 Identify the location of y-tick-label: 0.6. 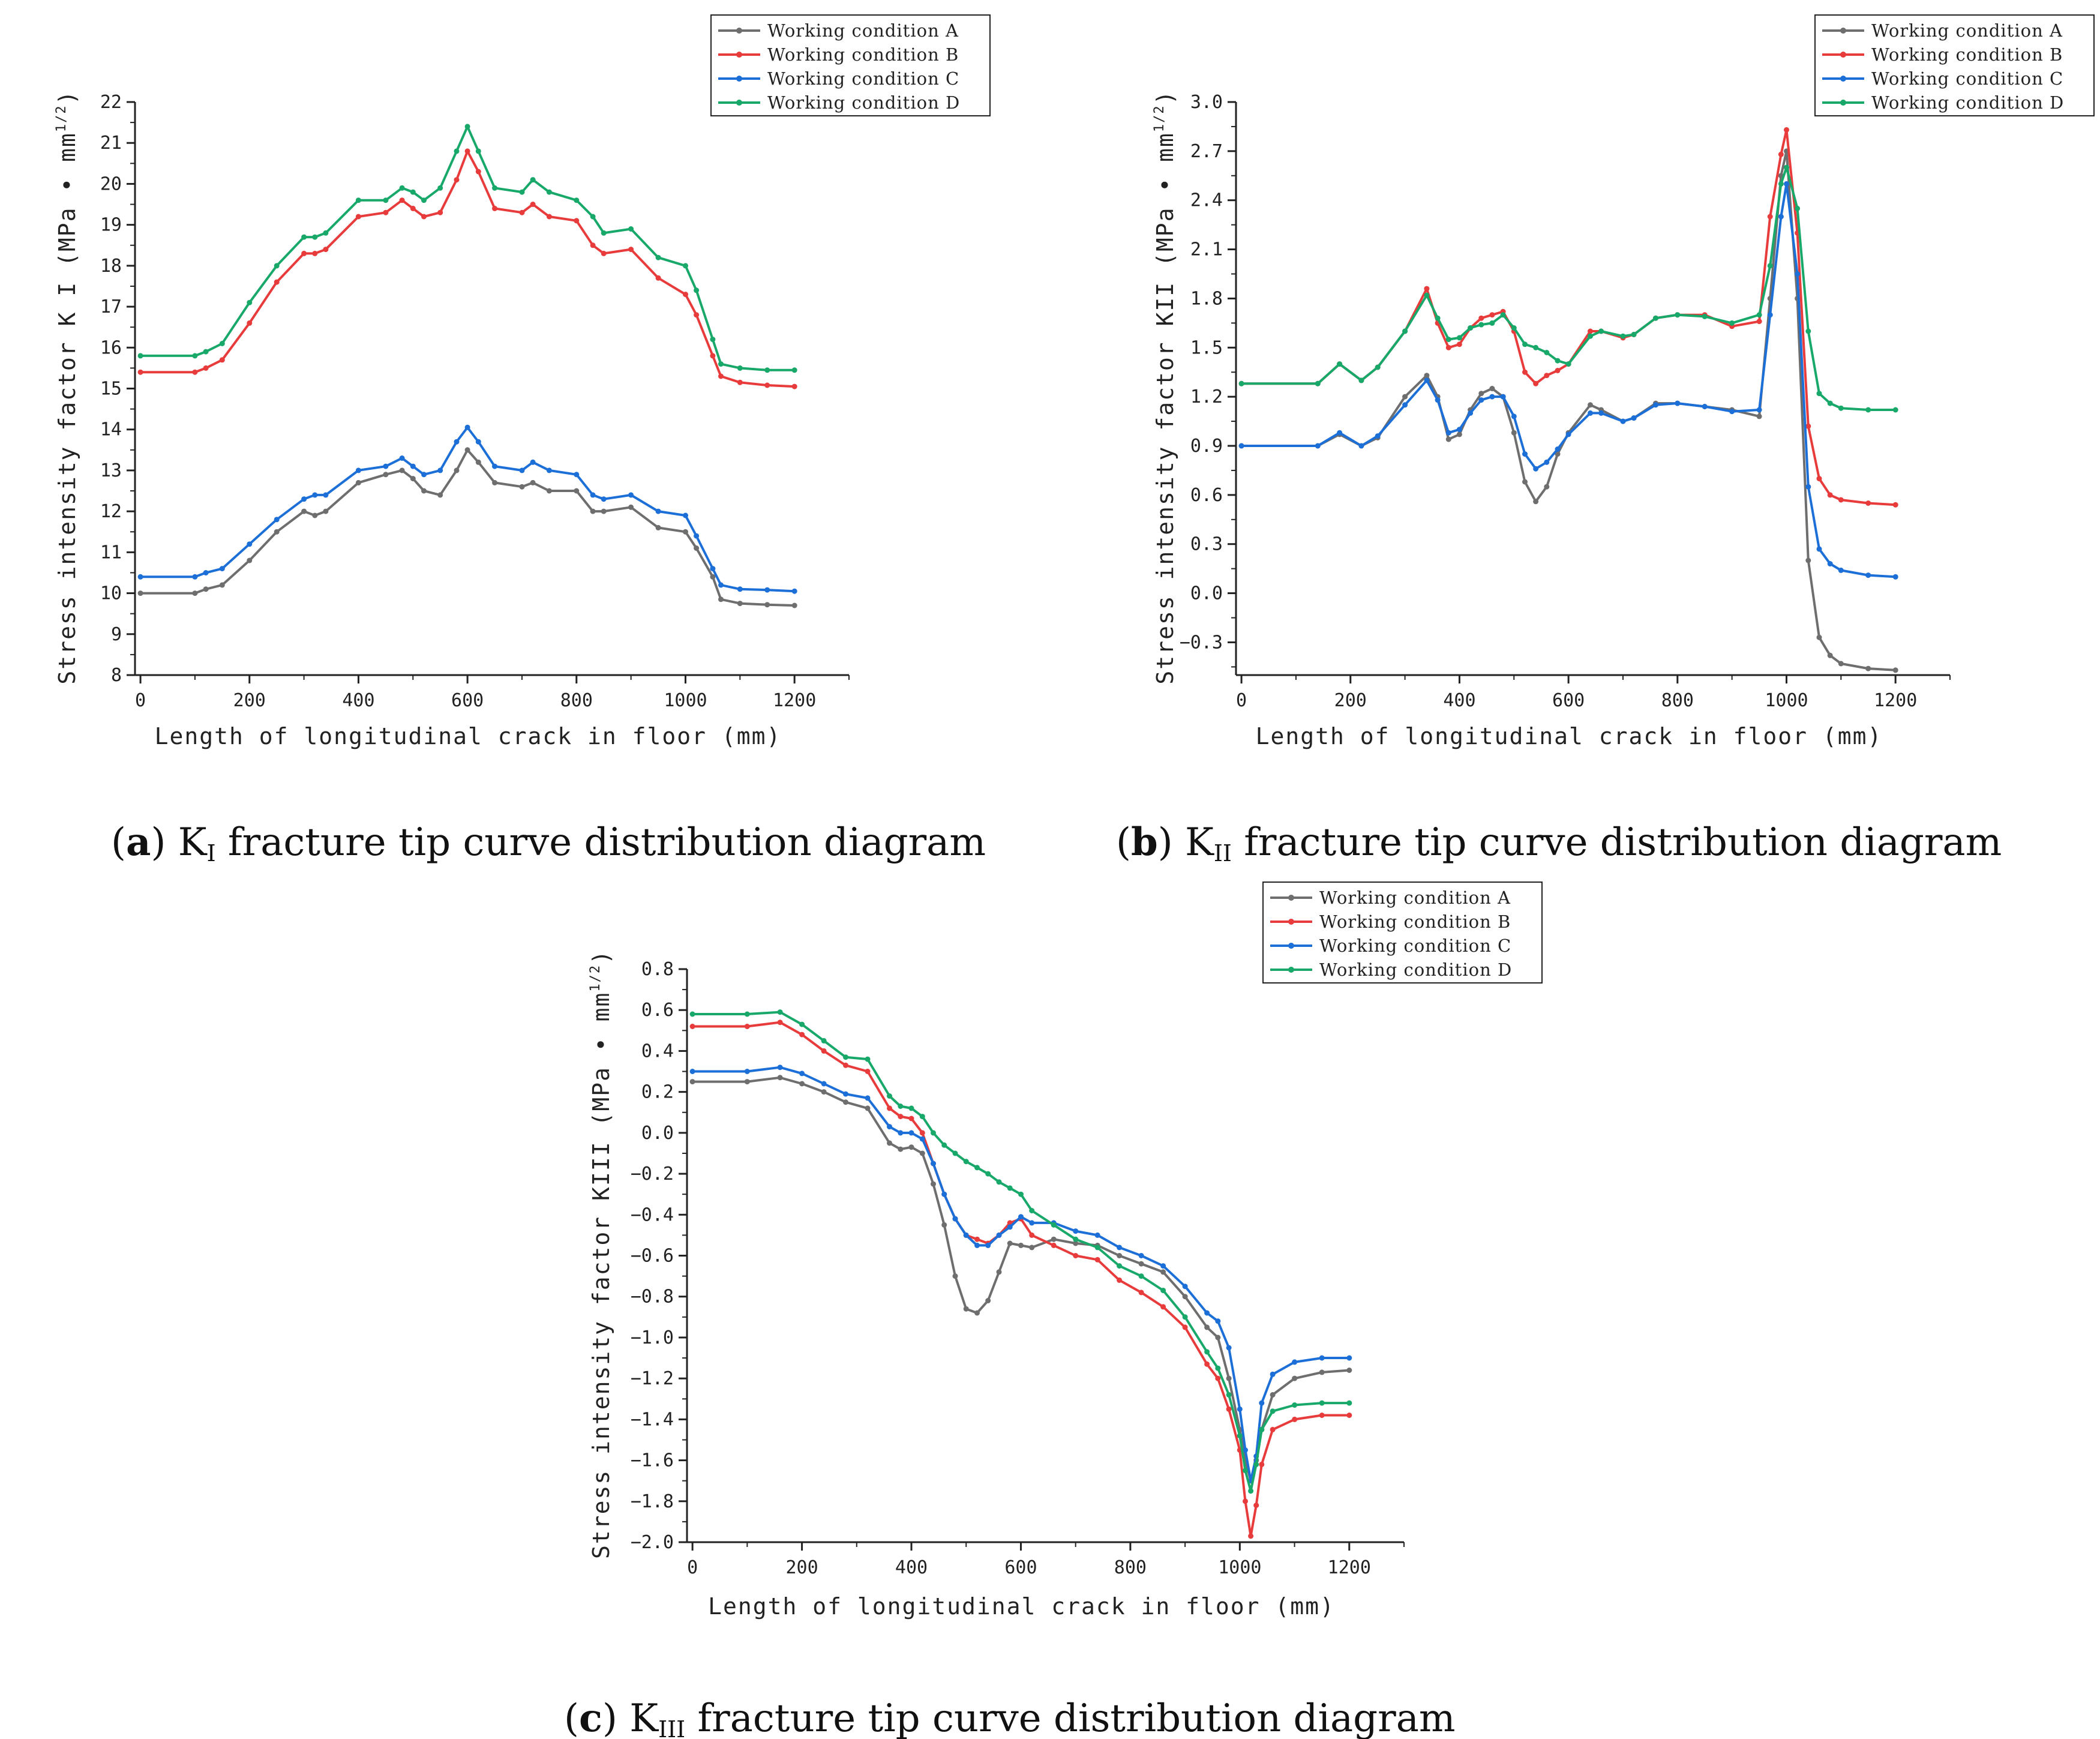
(658, 1010).